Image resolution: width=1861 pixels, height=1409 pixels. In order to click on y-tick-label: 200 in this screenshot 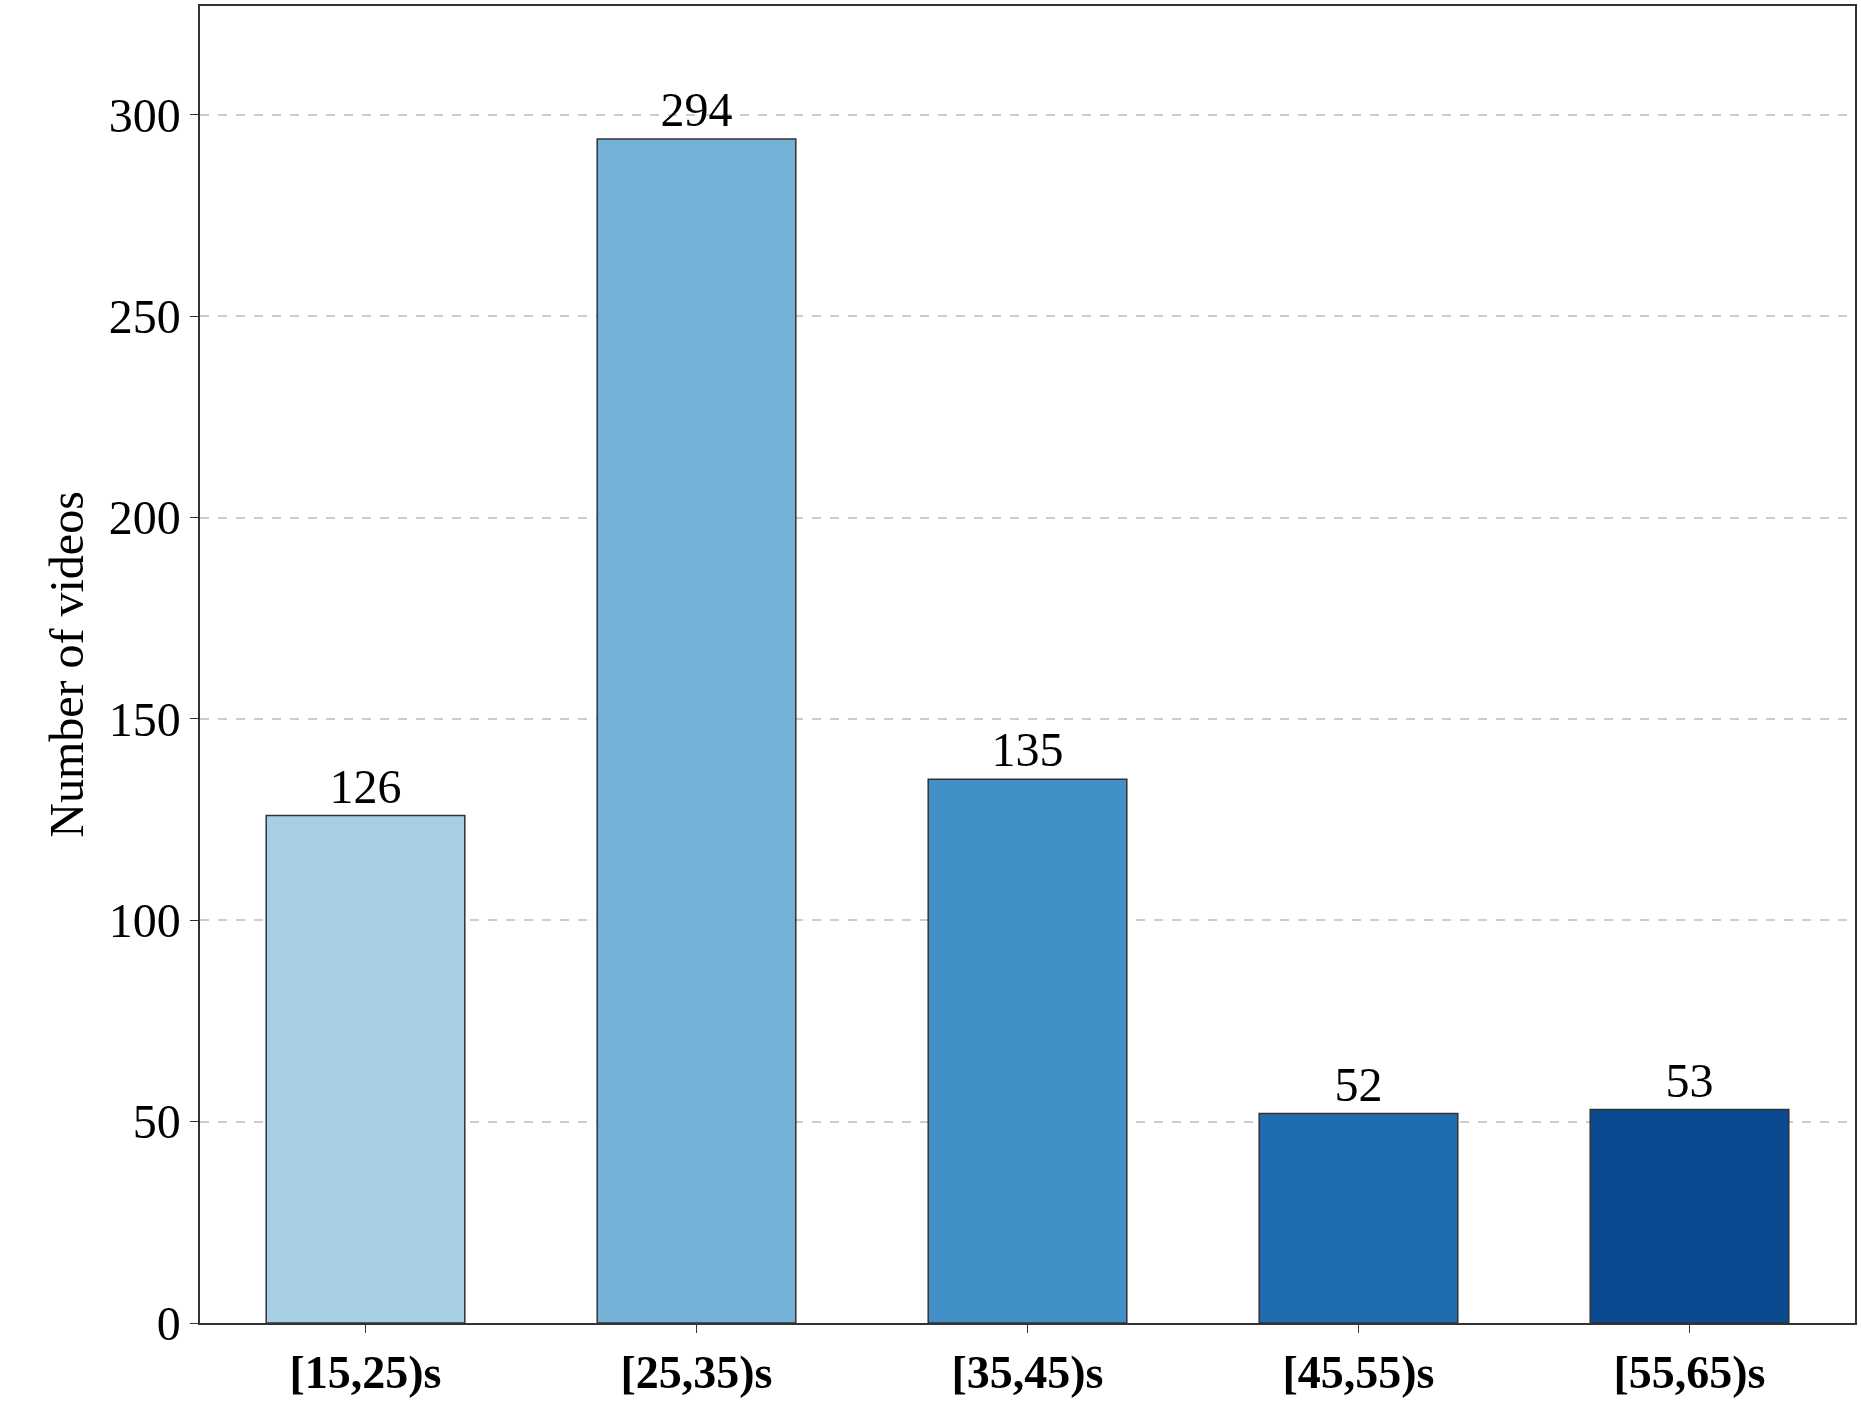, I will do `click(144, 518)`.